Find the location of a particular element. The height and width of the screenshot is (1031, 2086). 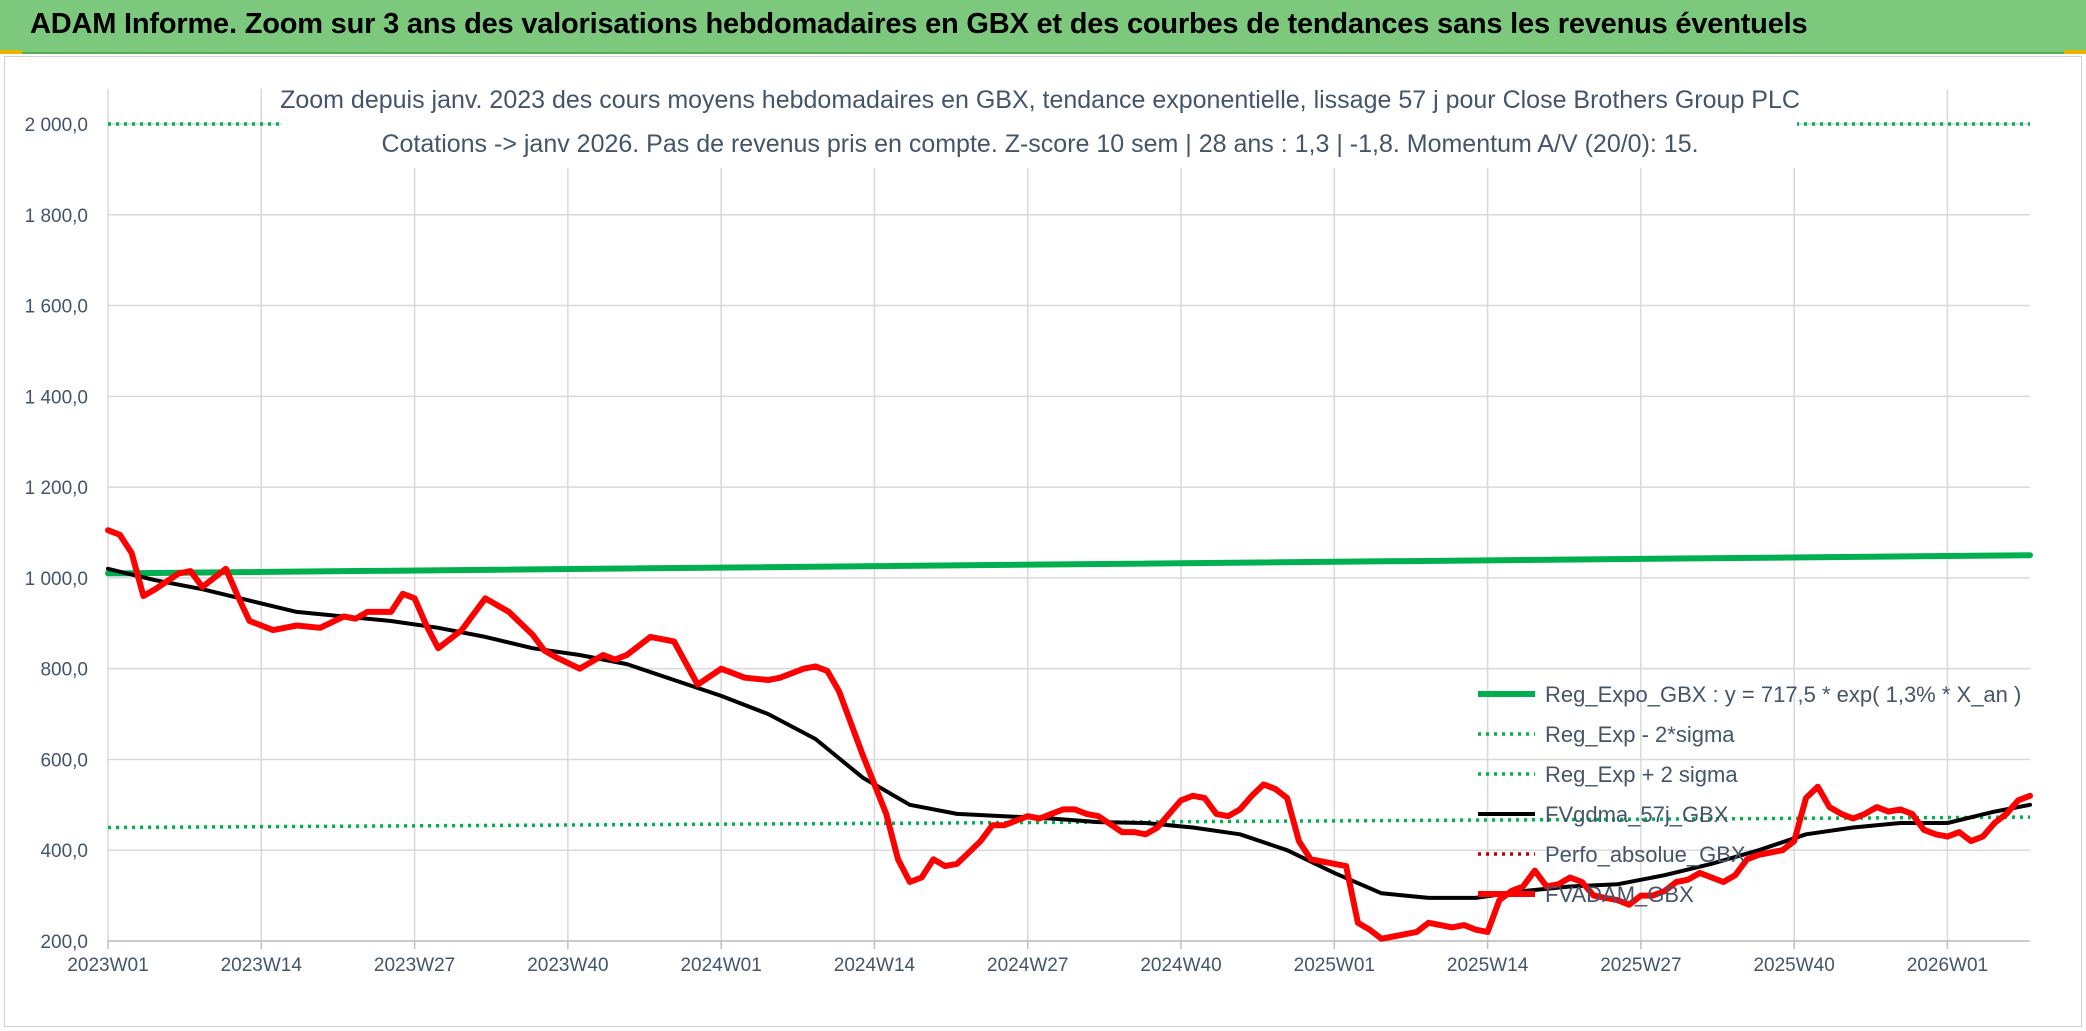

y-tick-label: 800,0 is located at coordinates (64, 670).